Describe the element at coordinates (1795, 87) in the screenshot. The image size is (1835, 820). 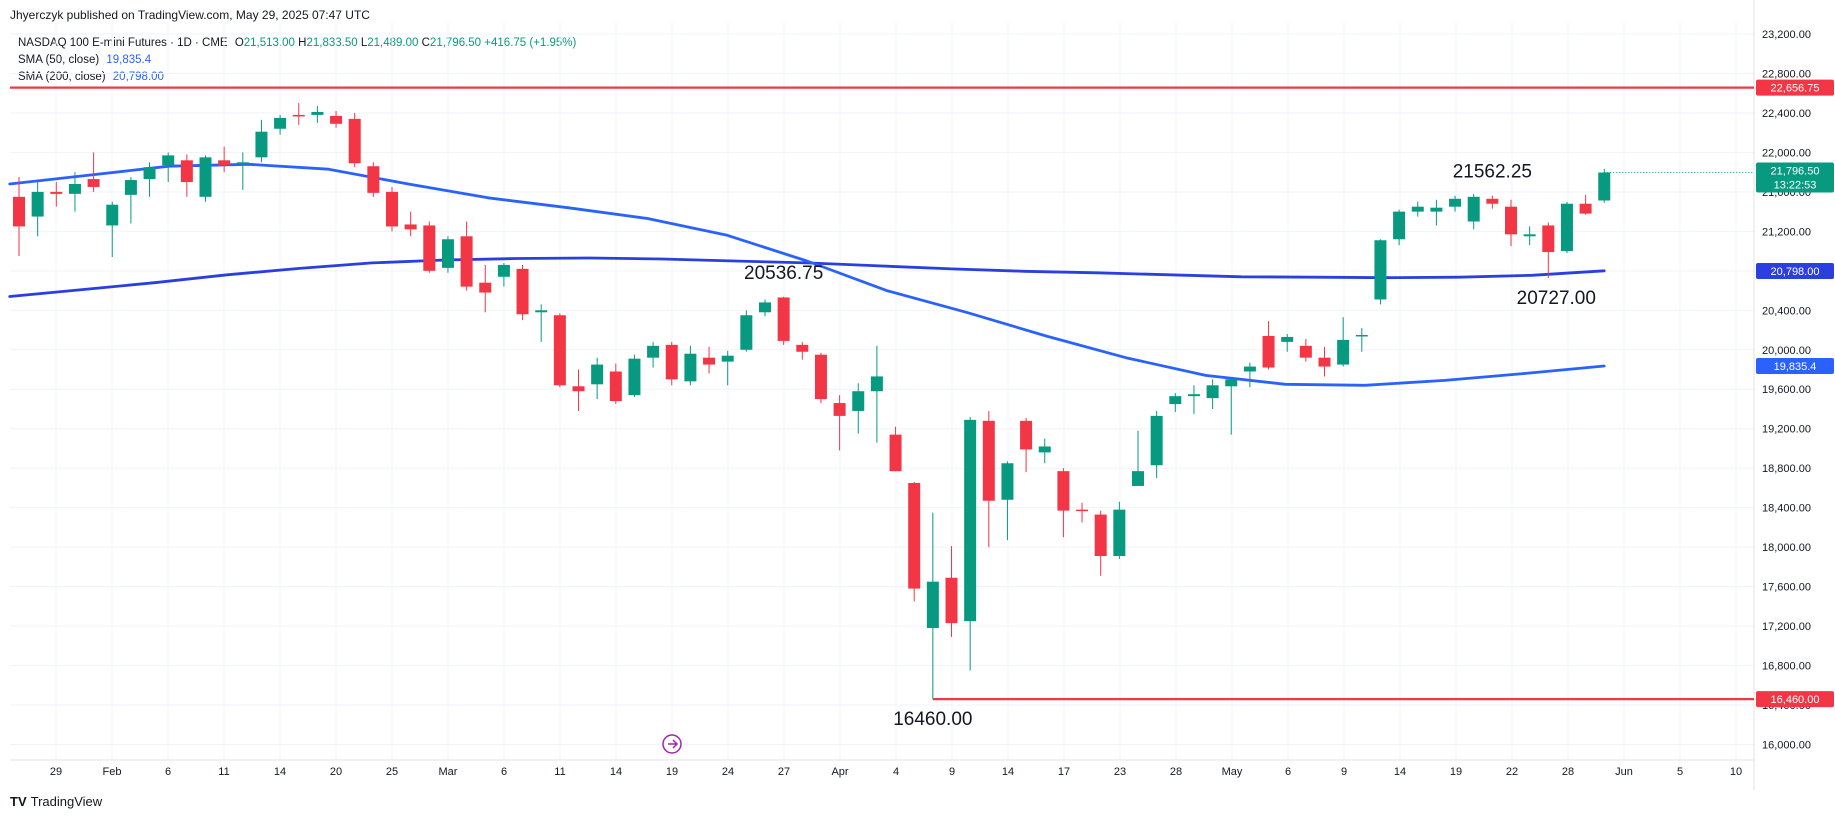
I see `level-badge-resistance` at that location.